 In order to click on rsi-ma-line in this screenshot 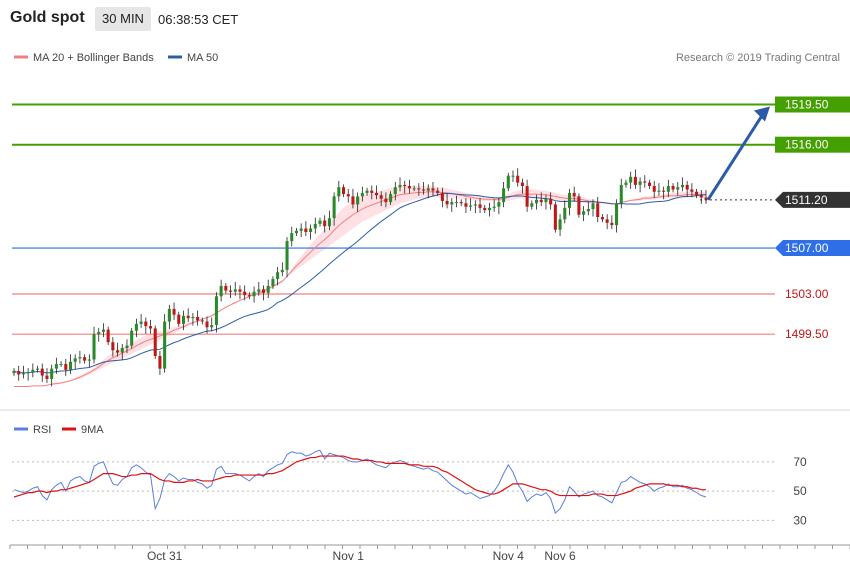, I will do `click(359, 476)`.